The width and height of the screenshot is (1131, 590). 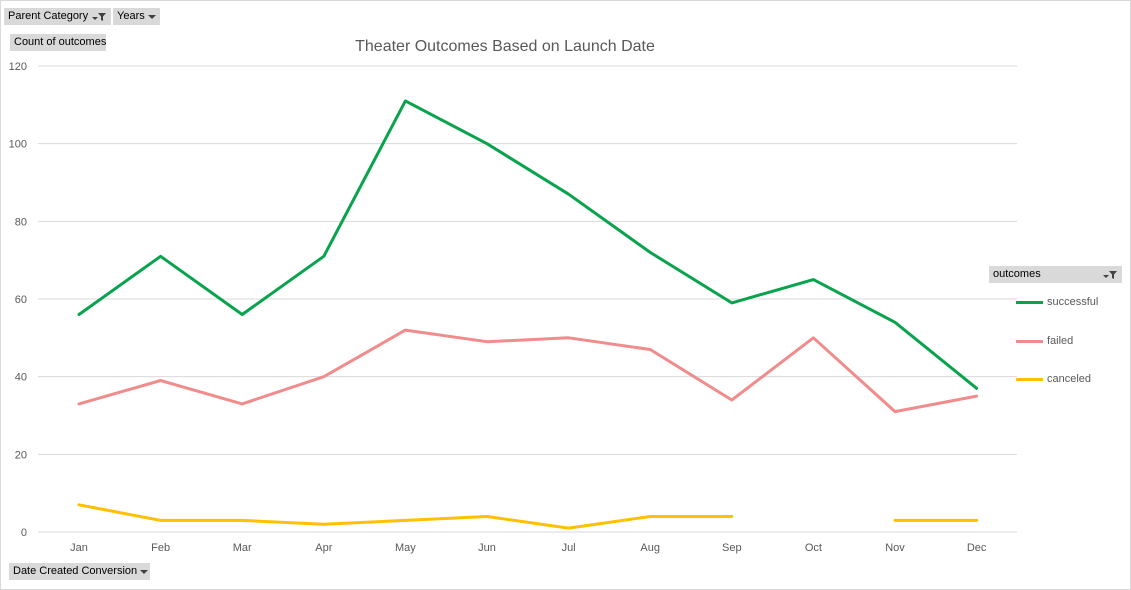 I want to click on axis-field-button: Date Created Conversion, so click(x=79, y=571).